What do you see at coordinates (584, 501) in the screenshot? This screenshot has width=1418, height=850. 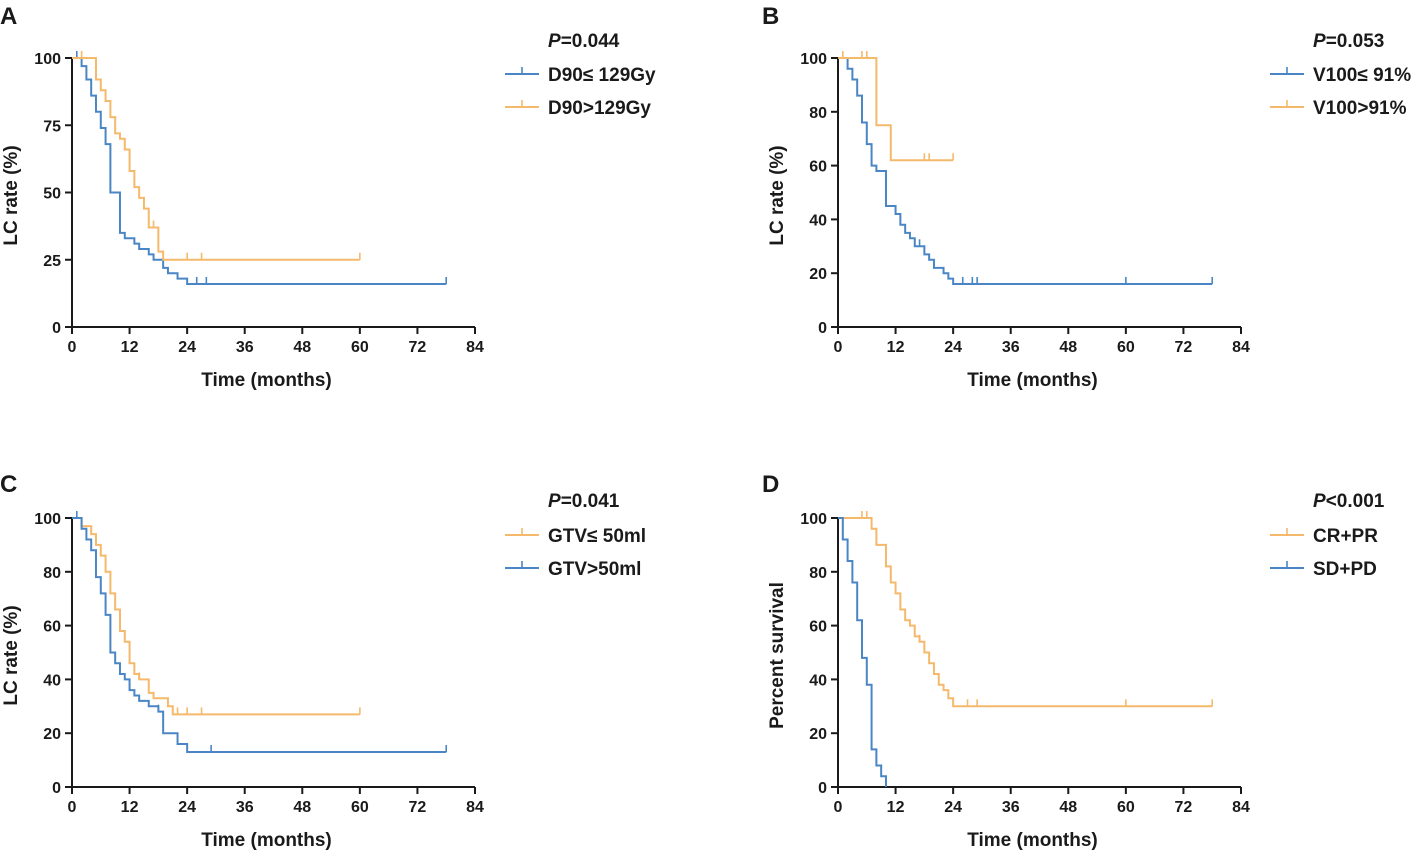 I see `p-value: P=0.041` at bounding box center [584, 501].